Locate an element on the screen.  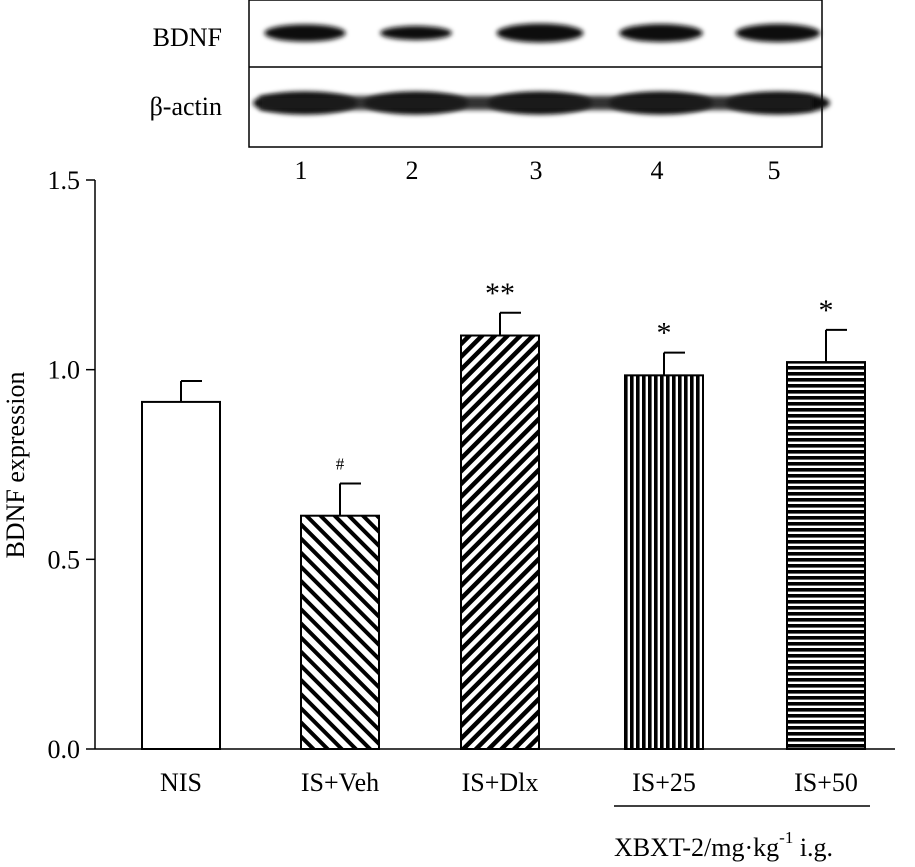
significance-label: # is located at coordinates (340, 463).